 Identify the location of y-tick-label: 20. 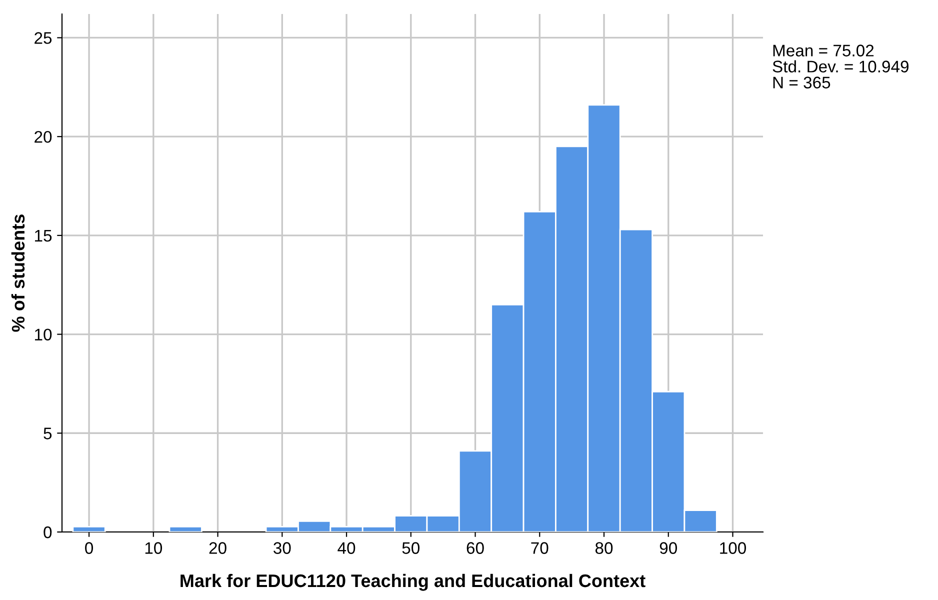
(43, 136).